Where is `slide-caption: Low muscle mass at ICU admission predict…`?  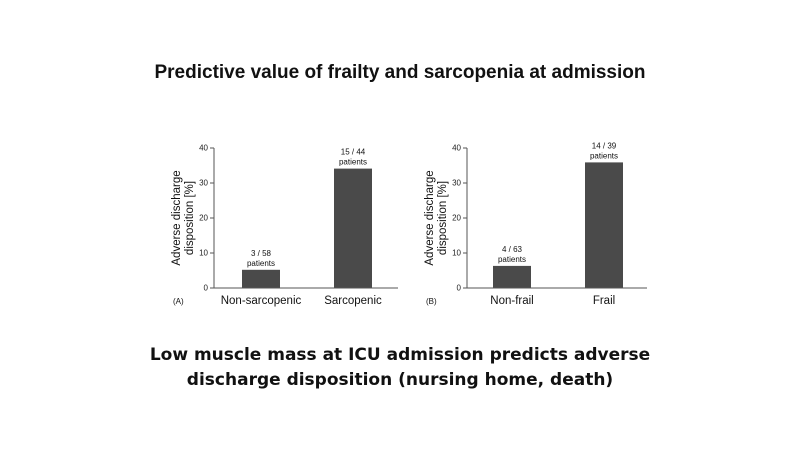 slide-caption: Low muscle mass at ICU admission predict… is located at coordinates (400, 368).